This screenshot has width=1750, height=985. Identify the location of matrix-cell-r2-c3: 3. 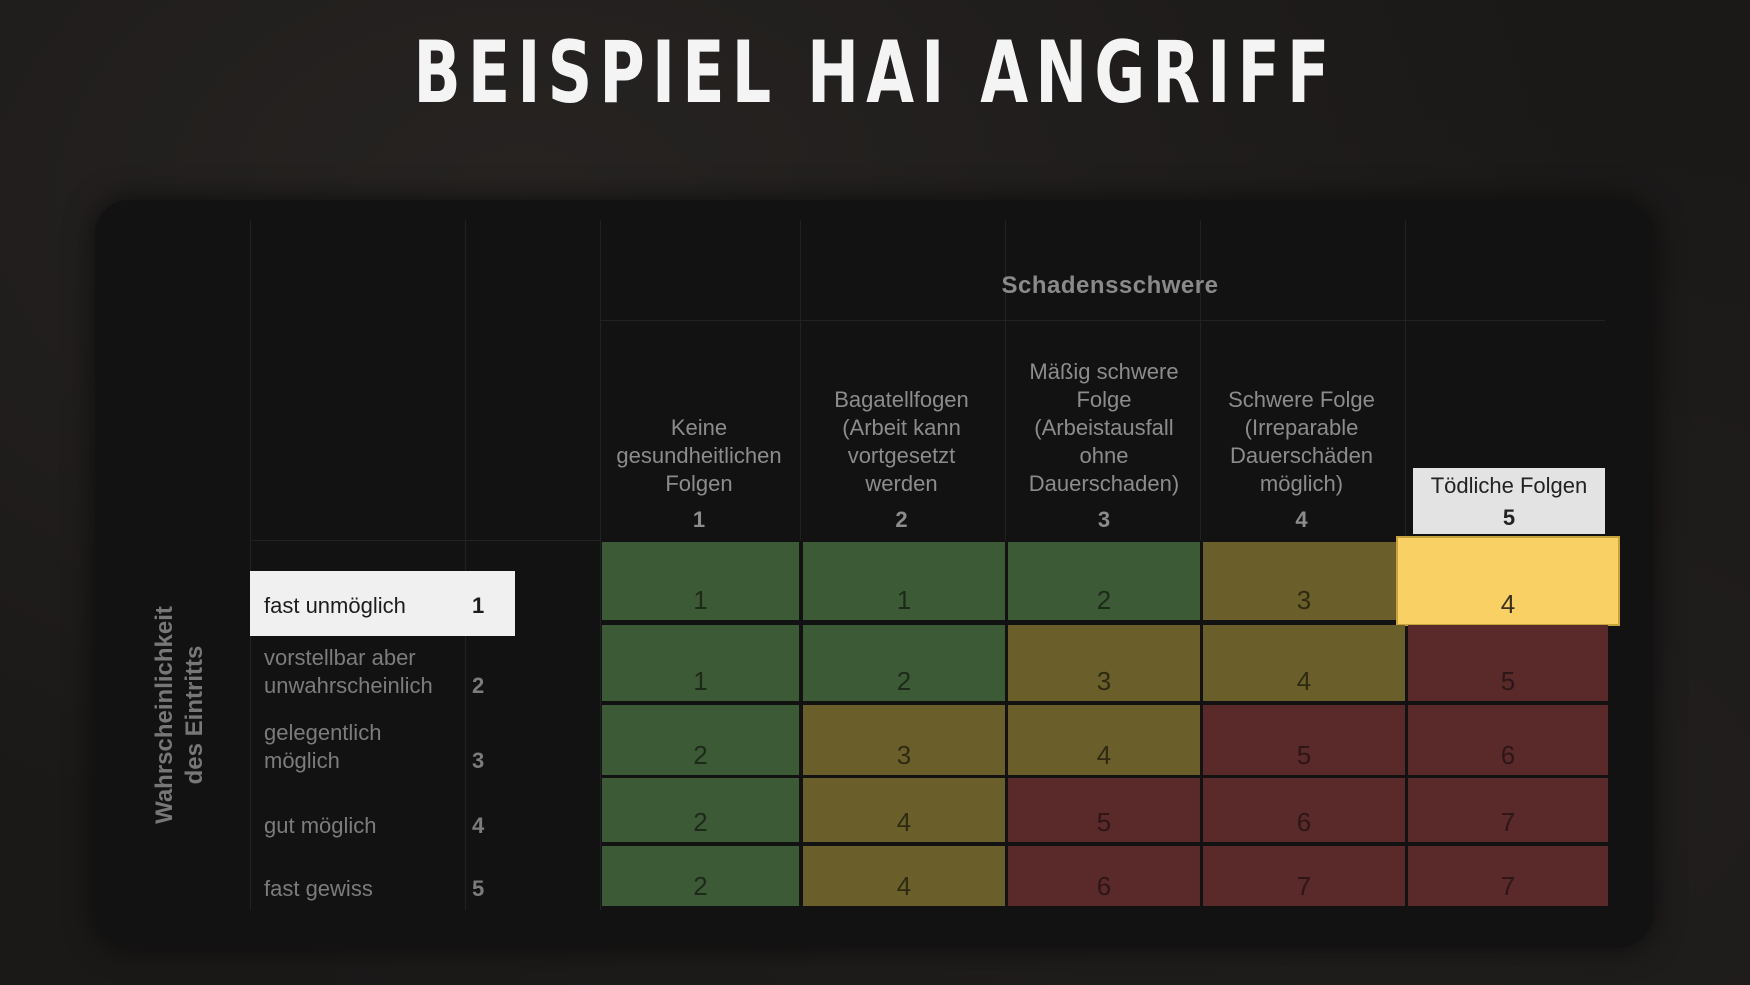
(1104, 663).